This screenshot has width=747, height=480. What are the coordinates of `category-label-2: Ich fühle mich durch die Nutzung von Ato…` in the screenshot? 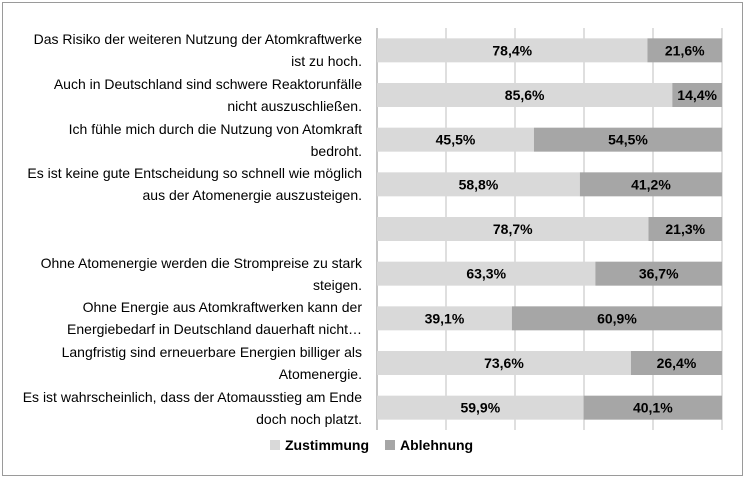 It's located at (215, 139).